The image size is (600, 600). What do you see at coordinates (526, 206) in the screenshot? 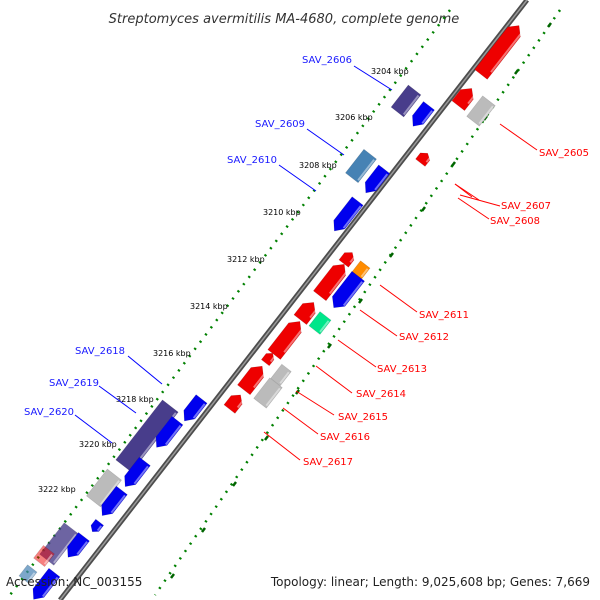
I see `gene-label: SAV_2607` at bounding box center [526, 206].